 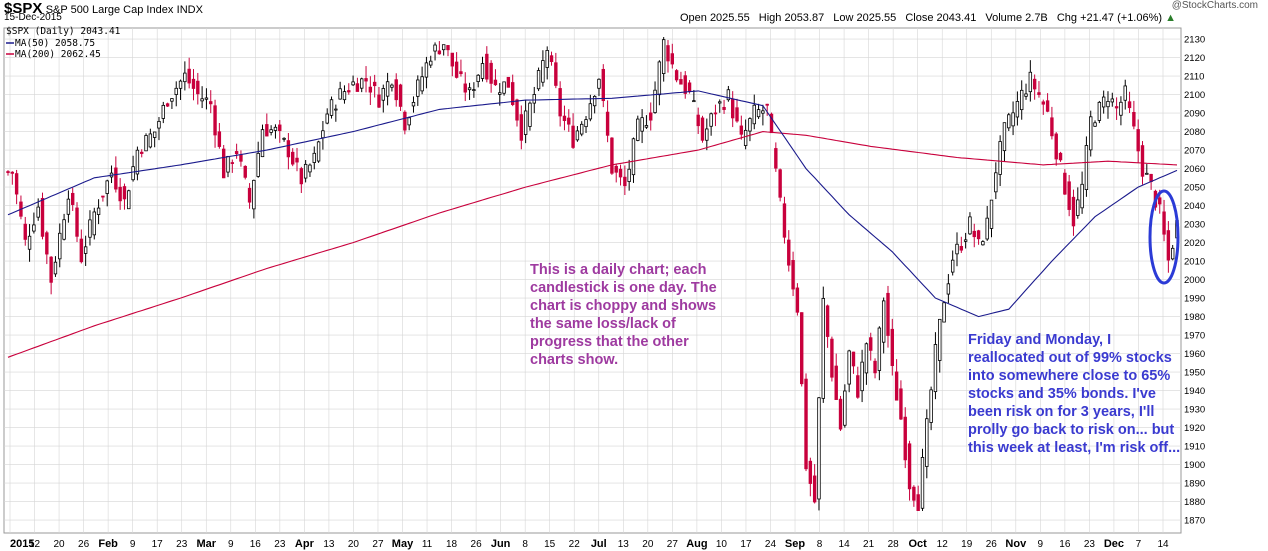 What do you see at coordinates (673, 544) in the screenshot?
I see `x-tick-label: 27` at bounding box center [673, 544].